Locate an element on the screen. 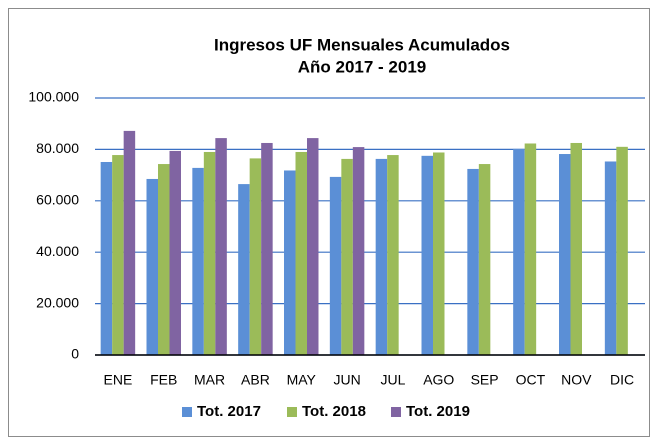 This screenshot has height=445, width=659. x-tick-label: NOV is located at coordinates (576, 380).